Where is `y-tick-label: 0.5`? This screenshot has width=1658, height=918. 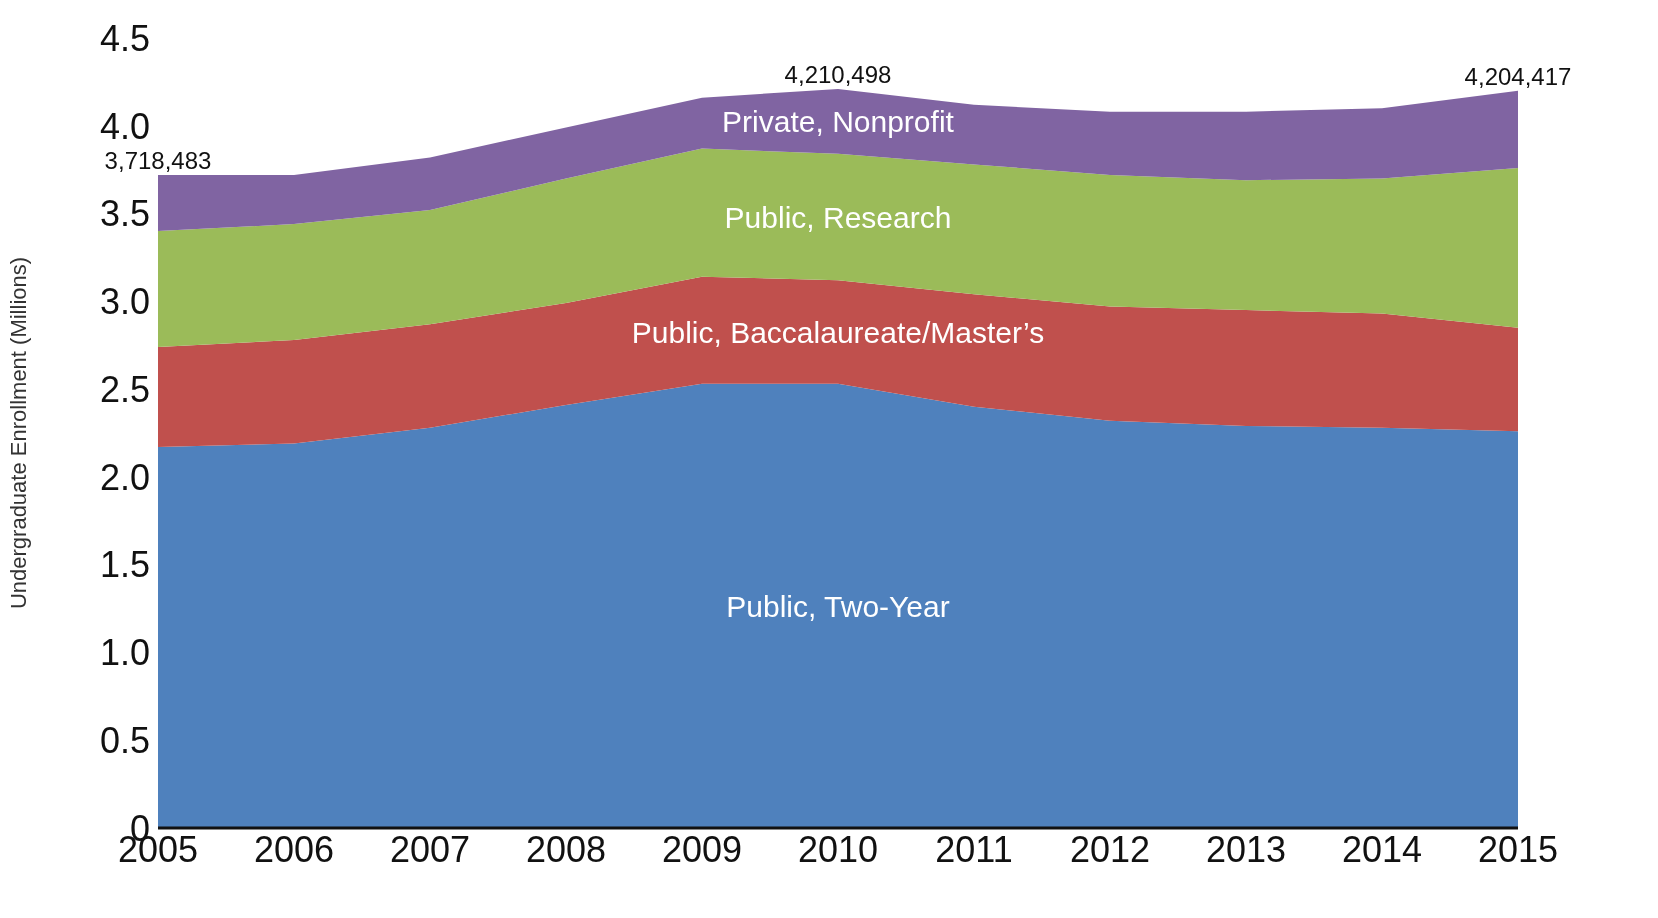
y-tick-label: 0.5 is located at coordinates (124, 740).